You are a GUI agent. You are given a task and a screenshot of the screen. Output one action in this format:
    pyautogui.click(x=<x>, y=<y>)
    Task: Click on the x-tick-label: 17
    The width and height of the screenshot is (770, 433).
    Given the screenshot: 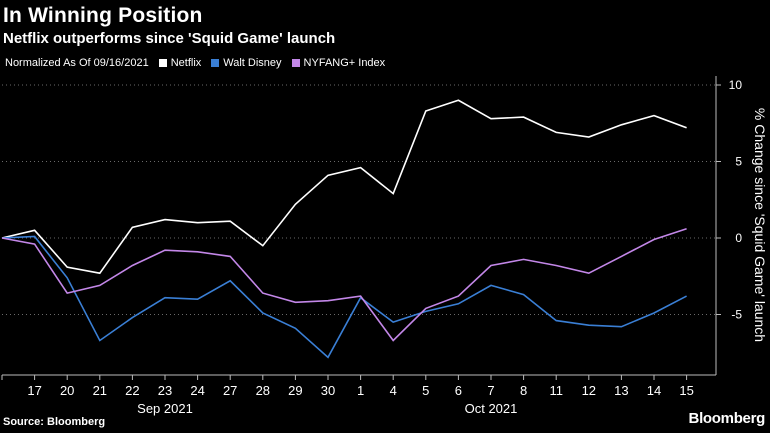 What is the action you would take?
    pyautogui.click(x=34, y=390)
    